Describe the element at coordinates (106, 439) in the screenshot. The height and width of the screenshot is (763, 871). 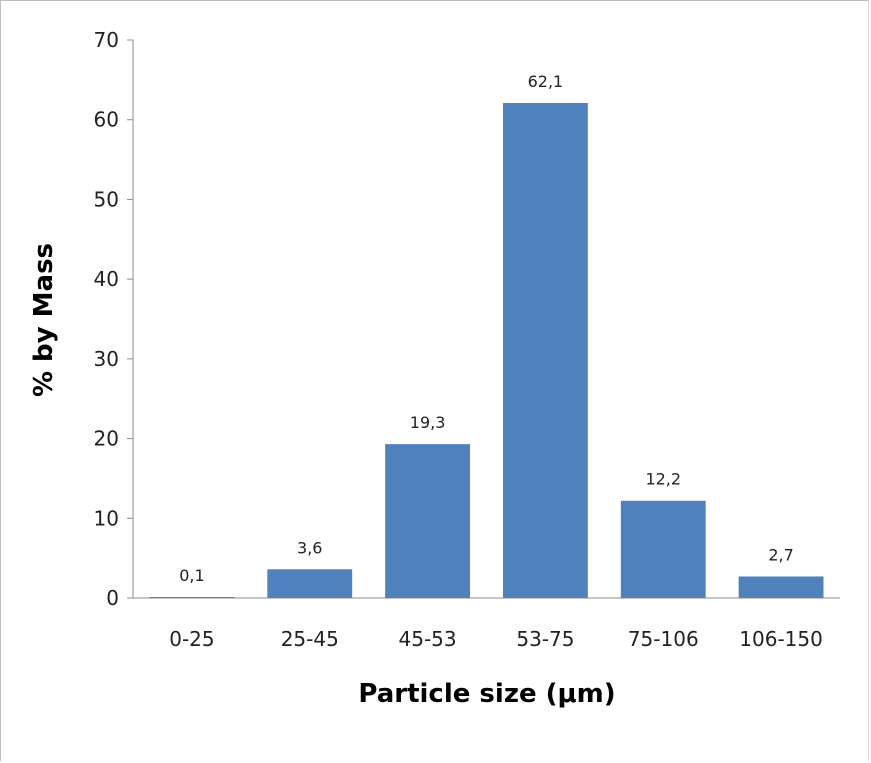
I see `y-tick-label: 20` at that location.